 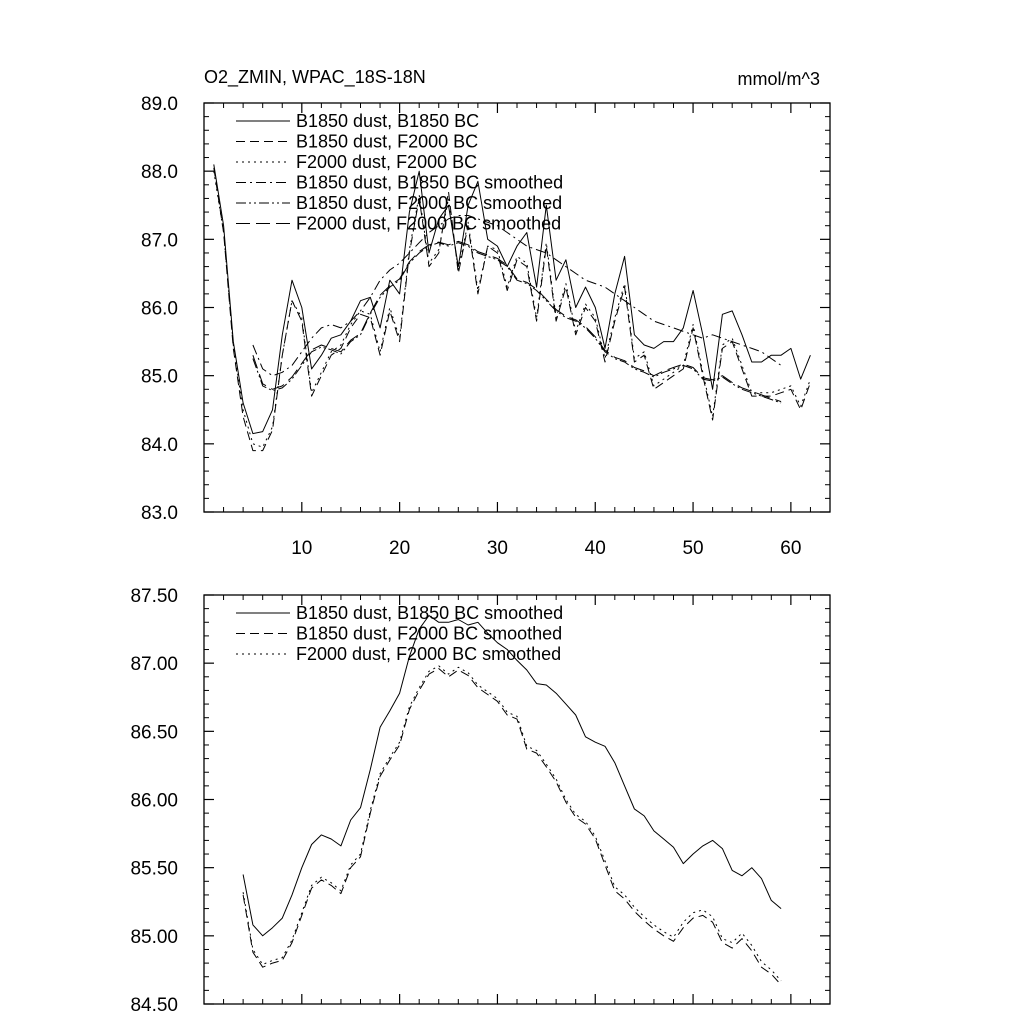 What do you see at coordinates (154, 732) in the screenshot?
I see `y-tick-label: 86.50` at bounding box center [154, 732].